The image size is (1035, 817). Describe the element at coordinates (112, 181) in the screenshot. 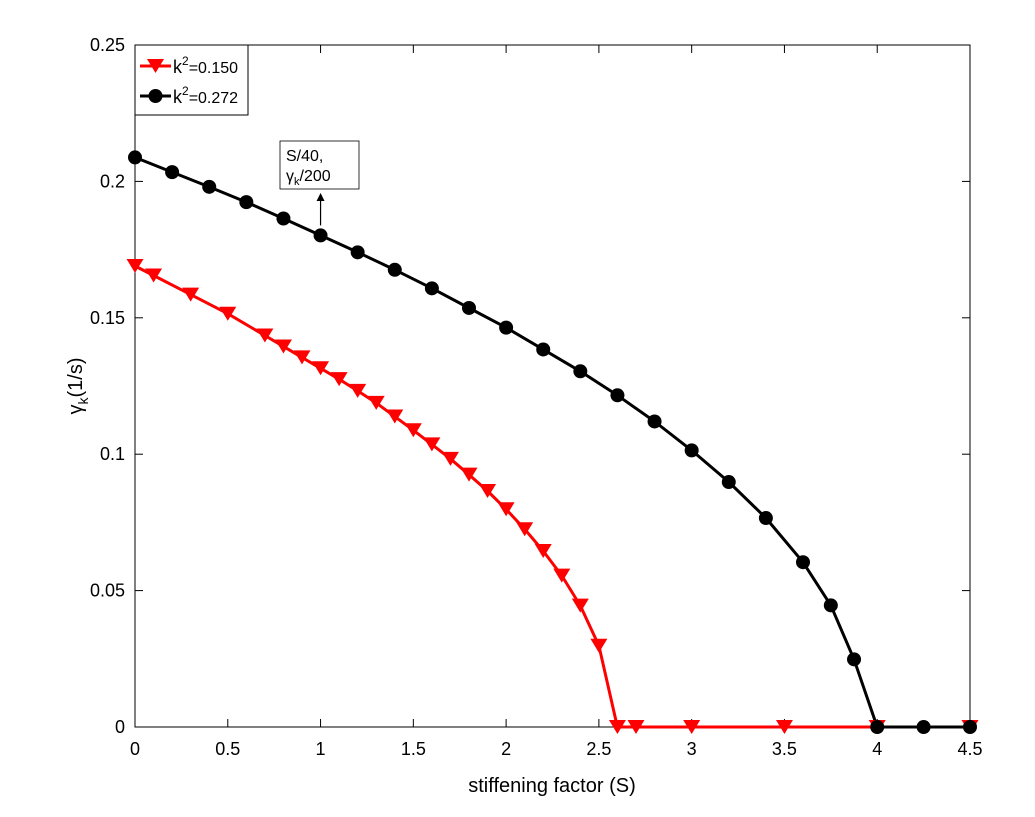

I see `y-tick-label: 0.2` at that location.